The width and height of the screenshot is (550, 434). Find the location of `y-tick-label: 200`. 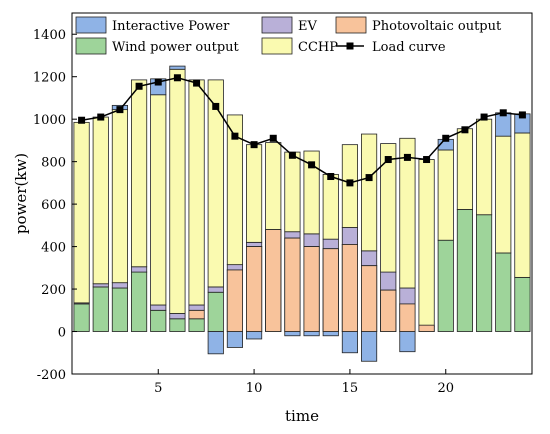

y-tick-label: 200 is located at coordinates (53, 290).